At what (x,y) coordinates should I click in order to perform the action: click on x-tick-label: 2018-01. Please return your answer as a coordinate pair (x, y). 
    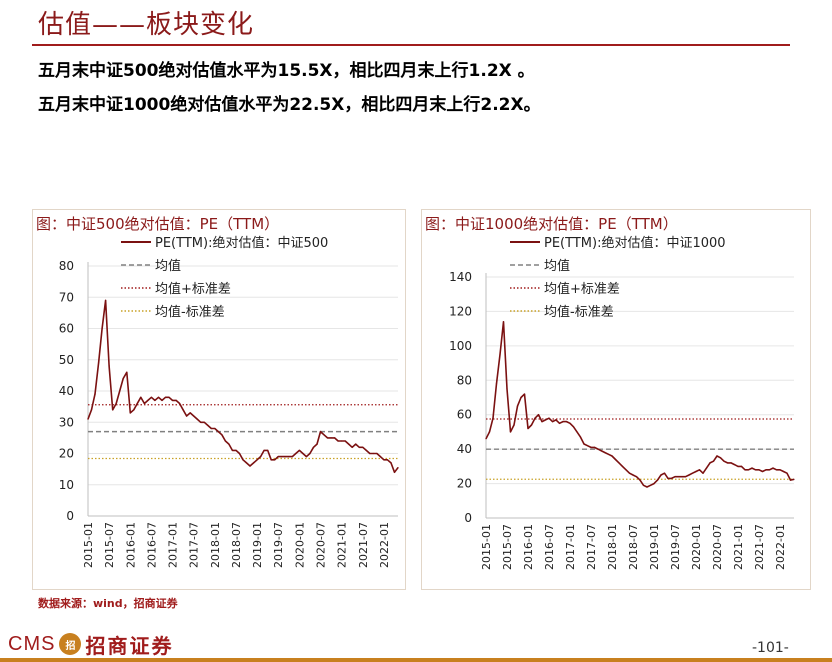
    Looking at the image, I should click on (612, 547).